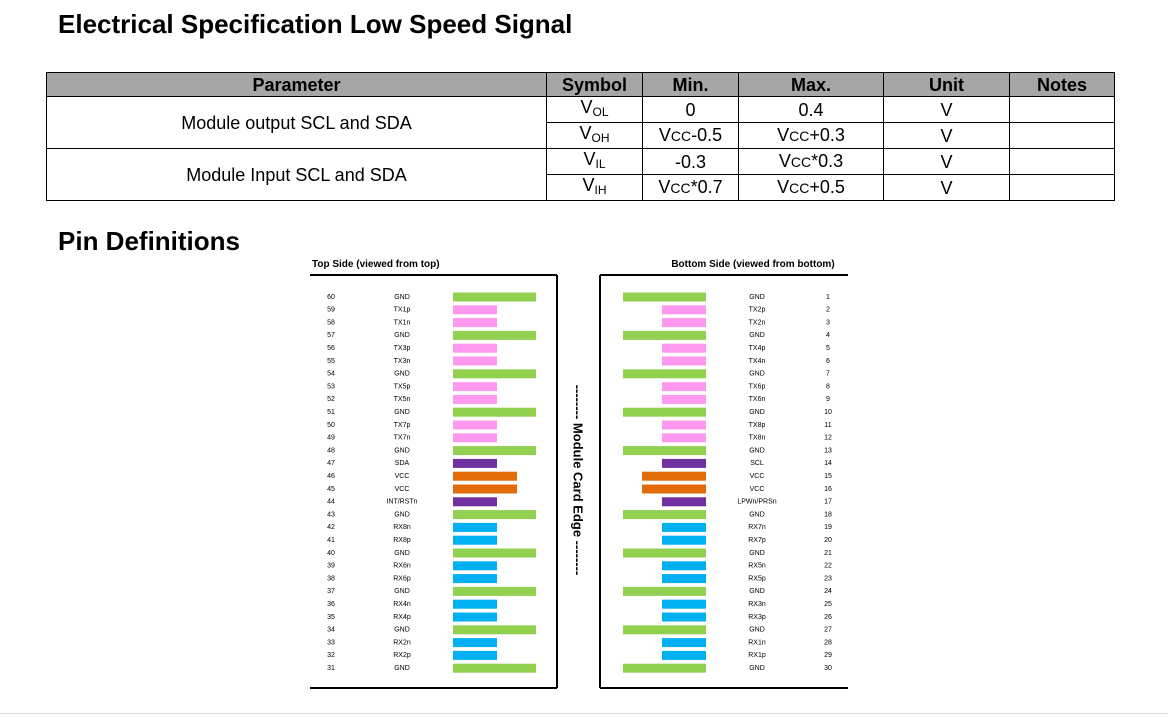  What do you see at coordinates (600, 112) in the screenshot?
I see `subscript: OL` at bounding box center [600, 112].